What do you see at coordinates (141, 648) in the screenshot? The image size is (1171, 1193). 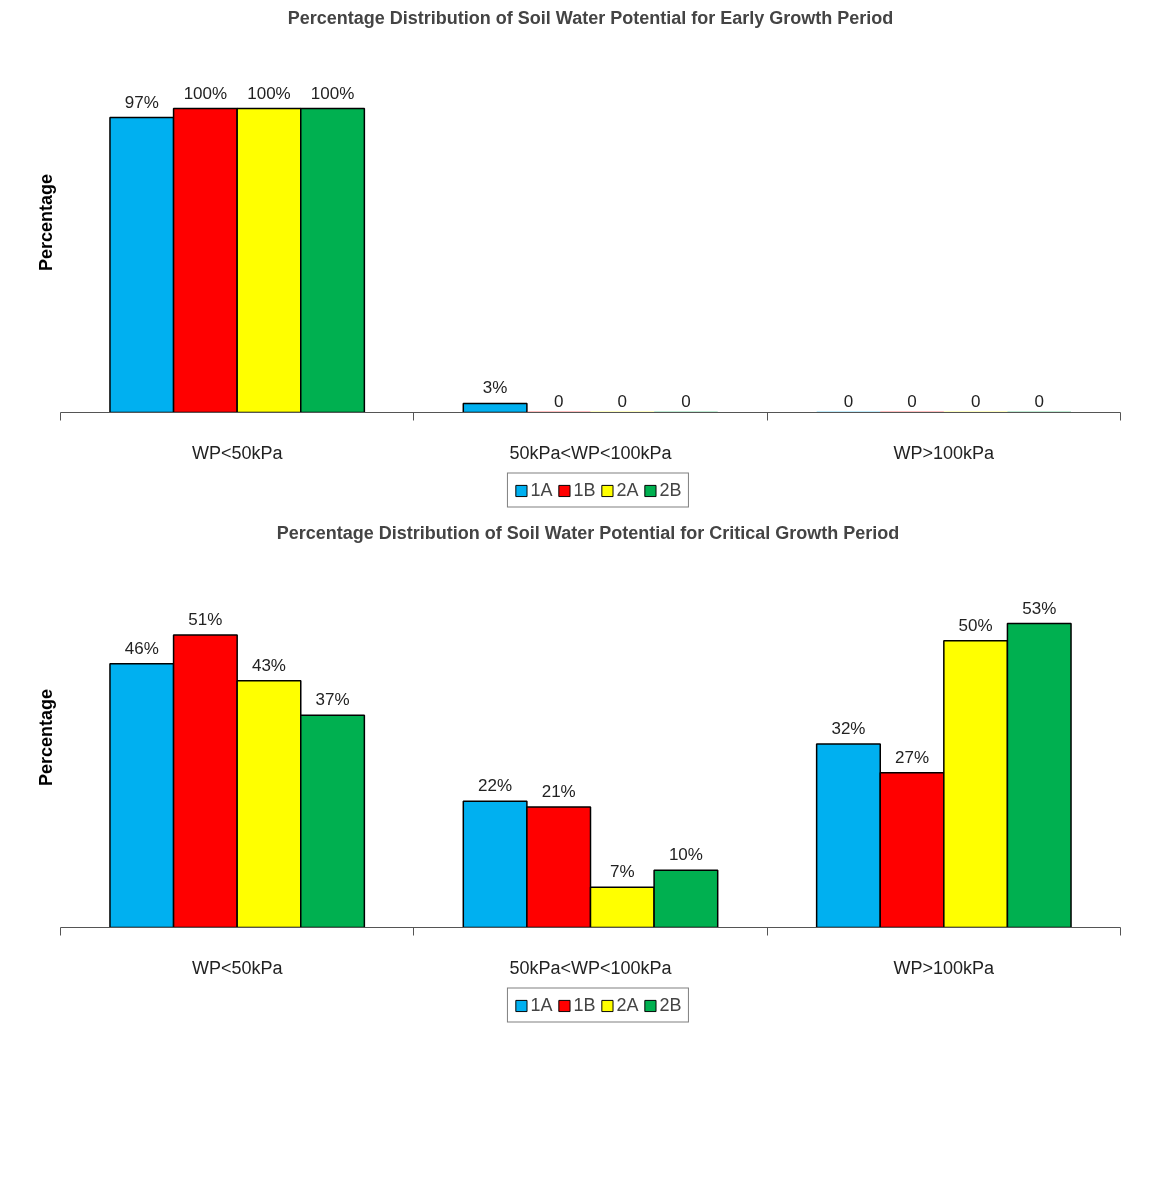 I see `data-label: 46%` at bounding box center [141, 648].